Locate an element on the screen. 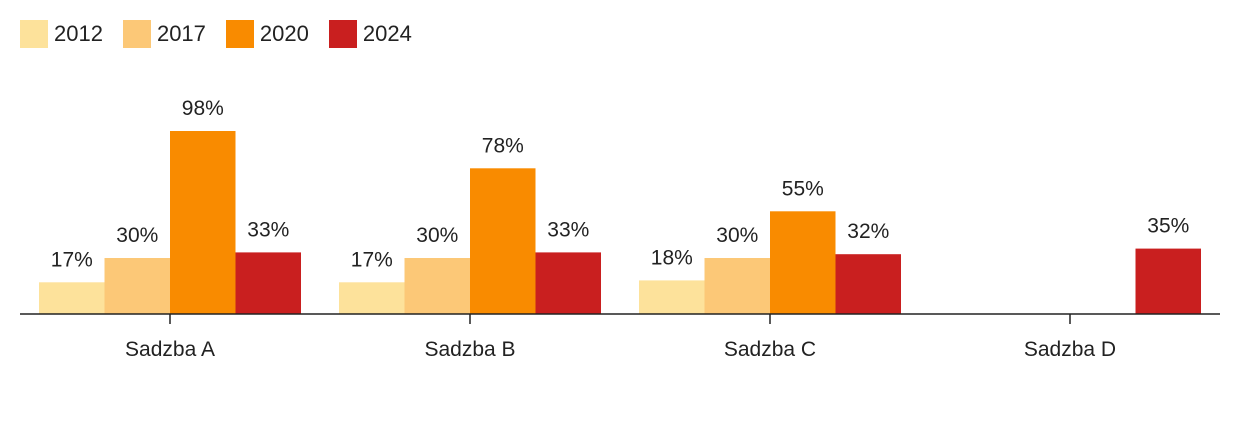 This screenshot has height=448, width=1240. legend-label-2024: 2024 is located at coordinates (387, 33).